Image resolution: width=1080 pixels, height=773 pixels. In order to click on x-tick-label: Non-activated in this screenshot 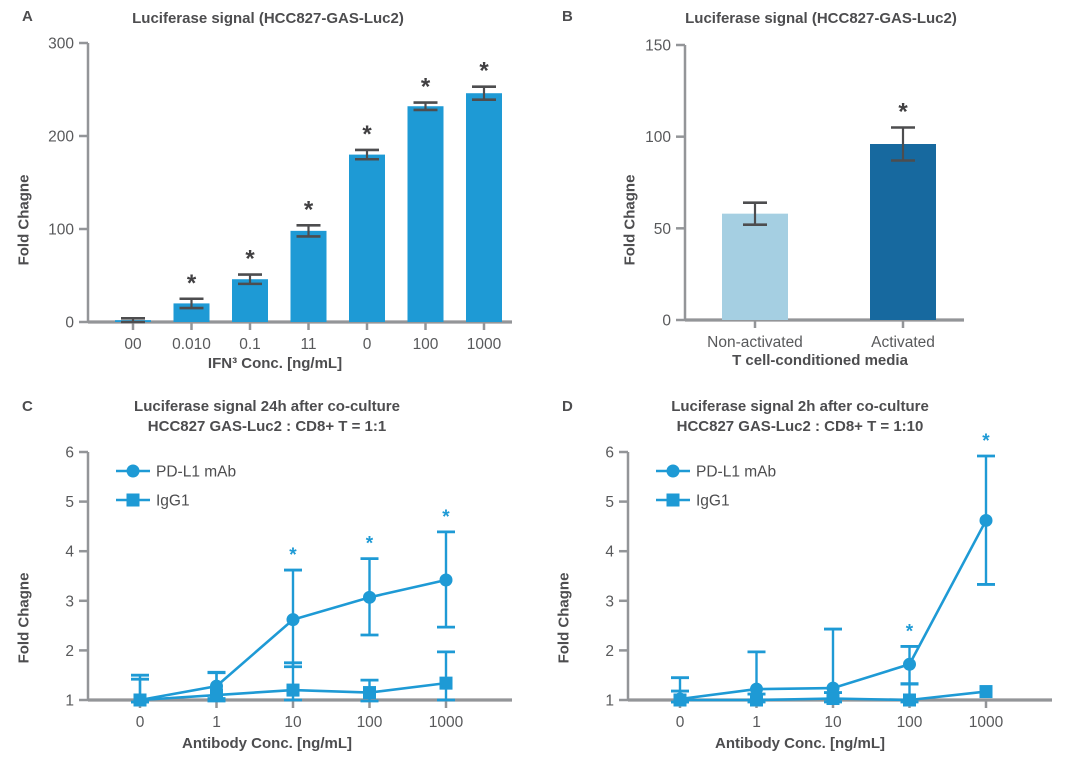, I will do `click(755, 342)`.